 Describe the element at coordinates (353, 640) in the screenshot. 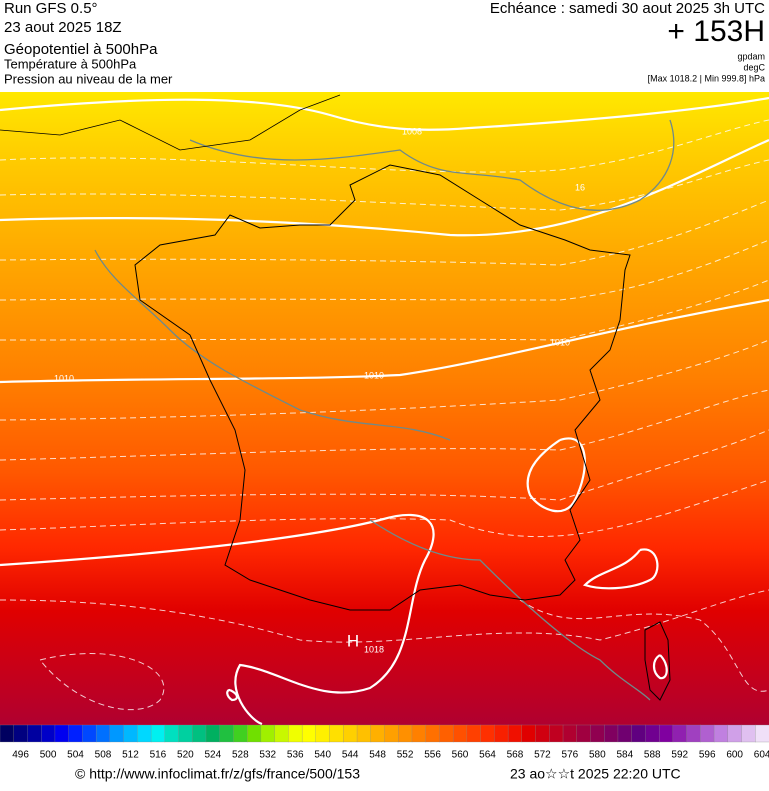

I see `high-marker: H` at that location.